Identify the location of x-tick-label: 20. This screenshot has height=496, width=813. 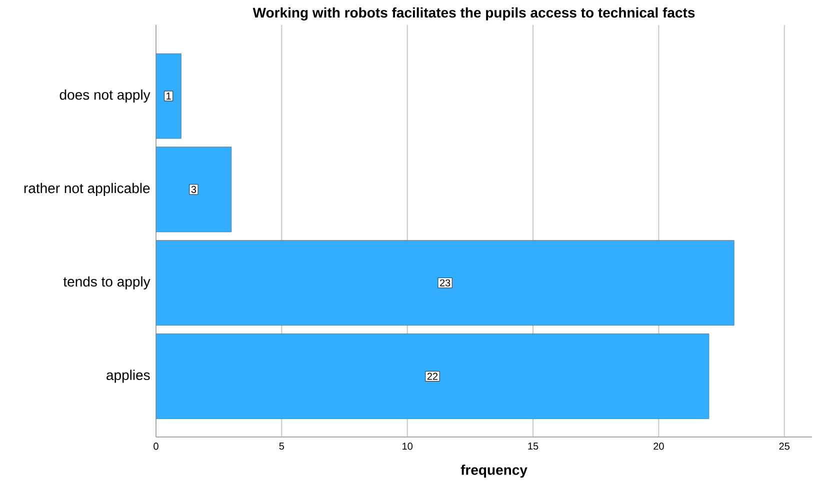
(659, 446).